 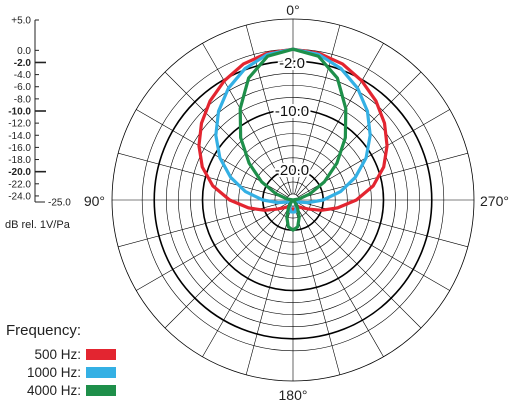 I want to click on ring-label-minus-2: -2.0, so click(x=292, y=63).